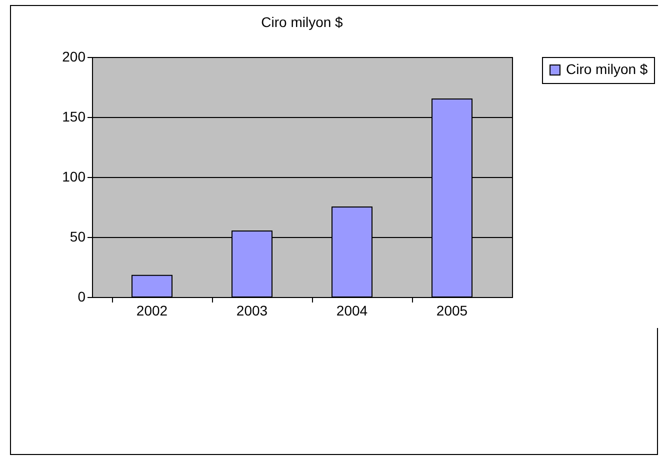  Describe the element at coordinates (352, 310) in the screenshot. I see `x-tick-label: 2004` at that location.